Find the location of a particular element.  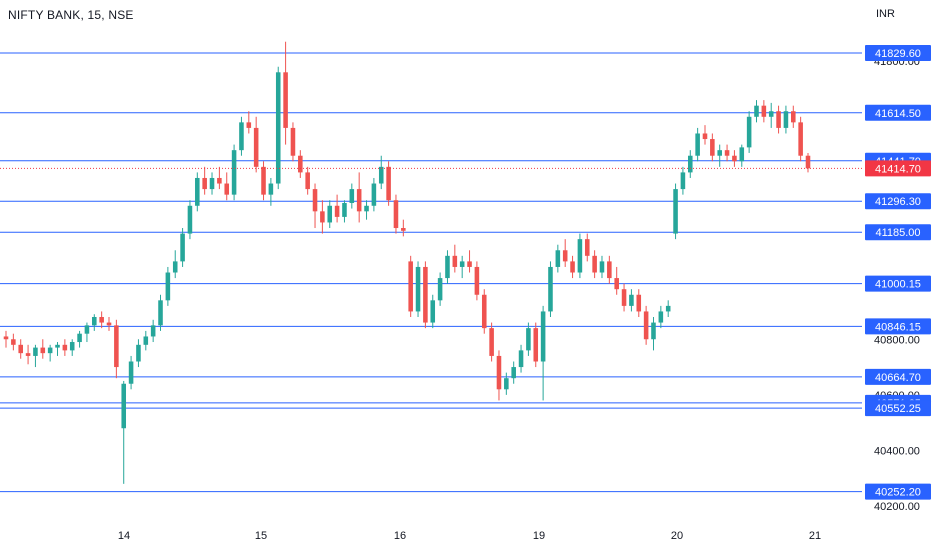

level-label: 40664.70 is located at coordinates (898, 378).